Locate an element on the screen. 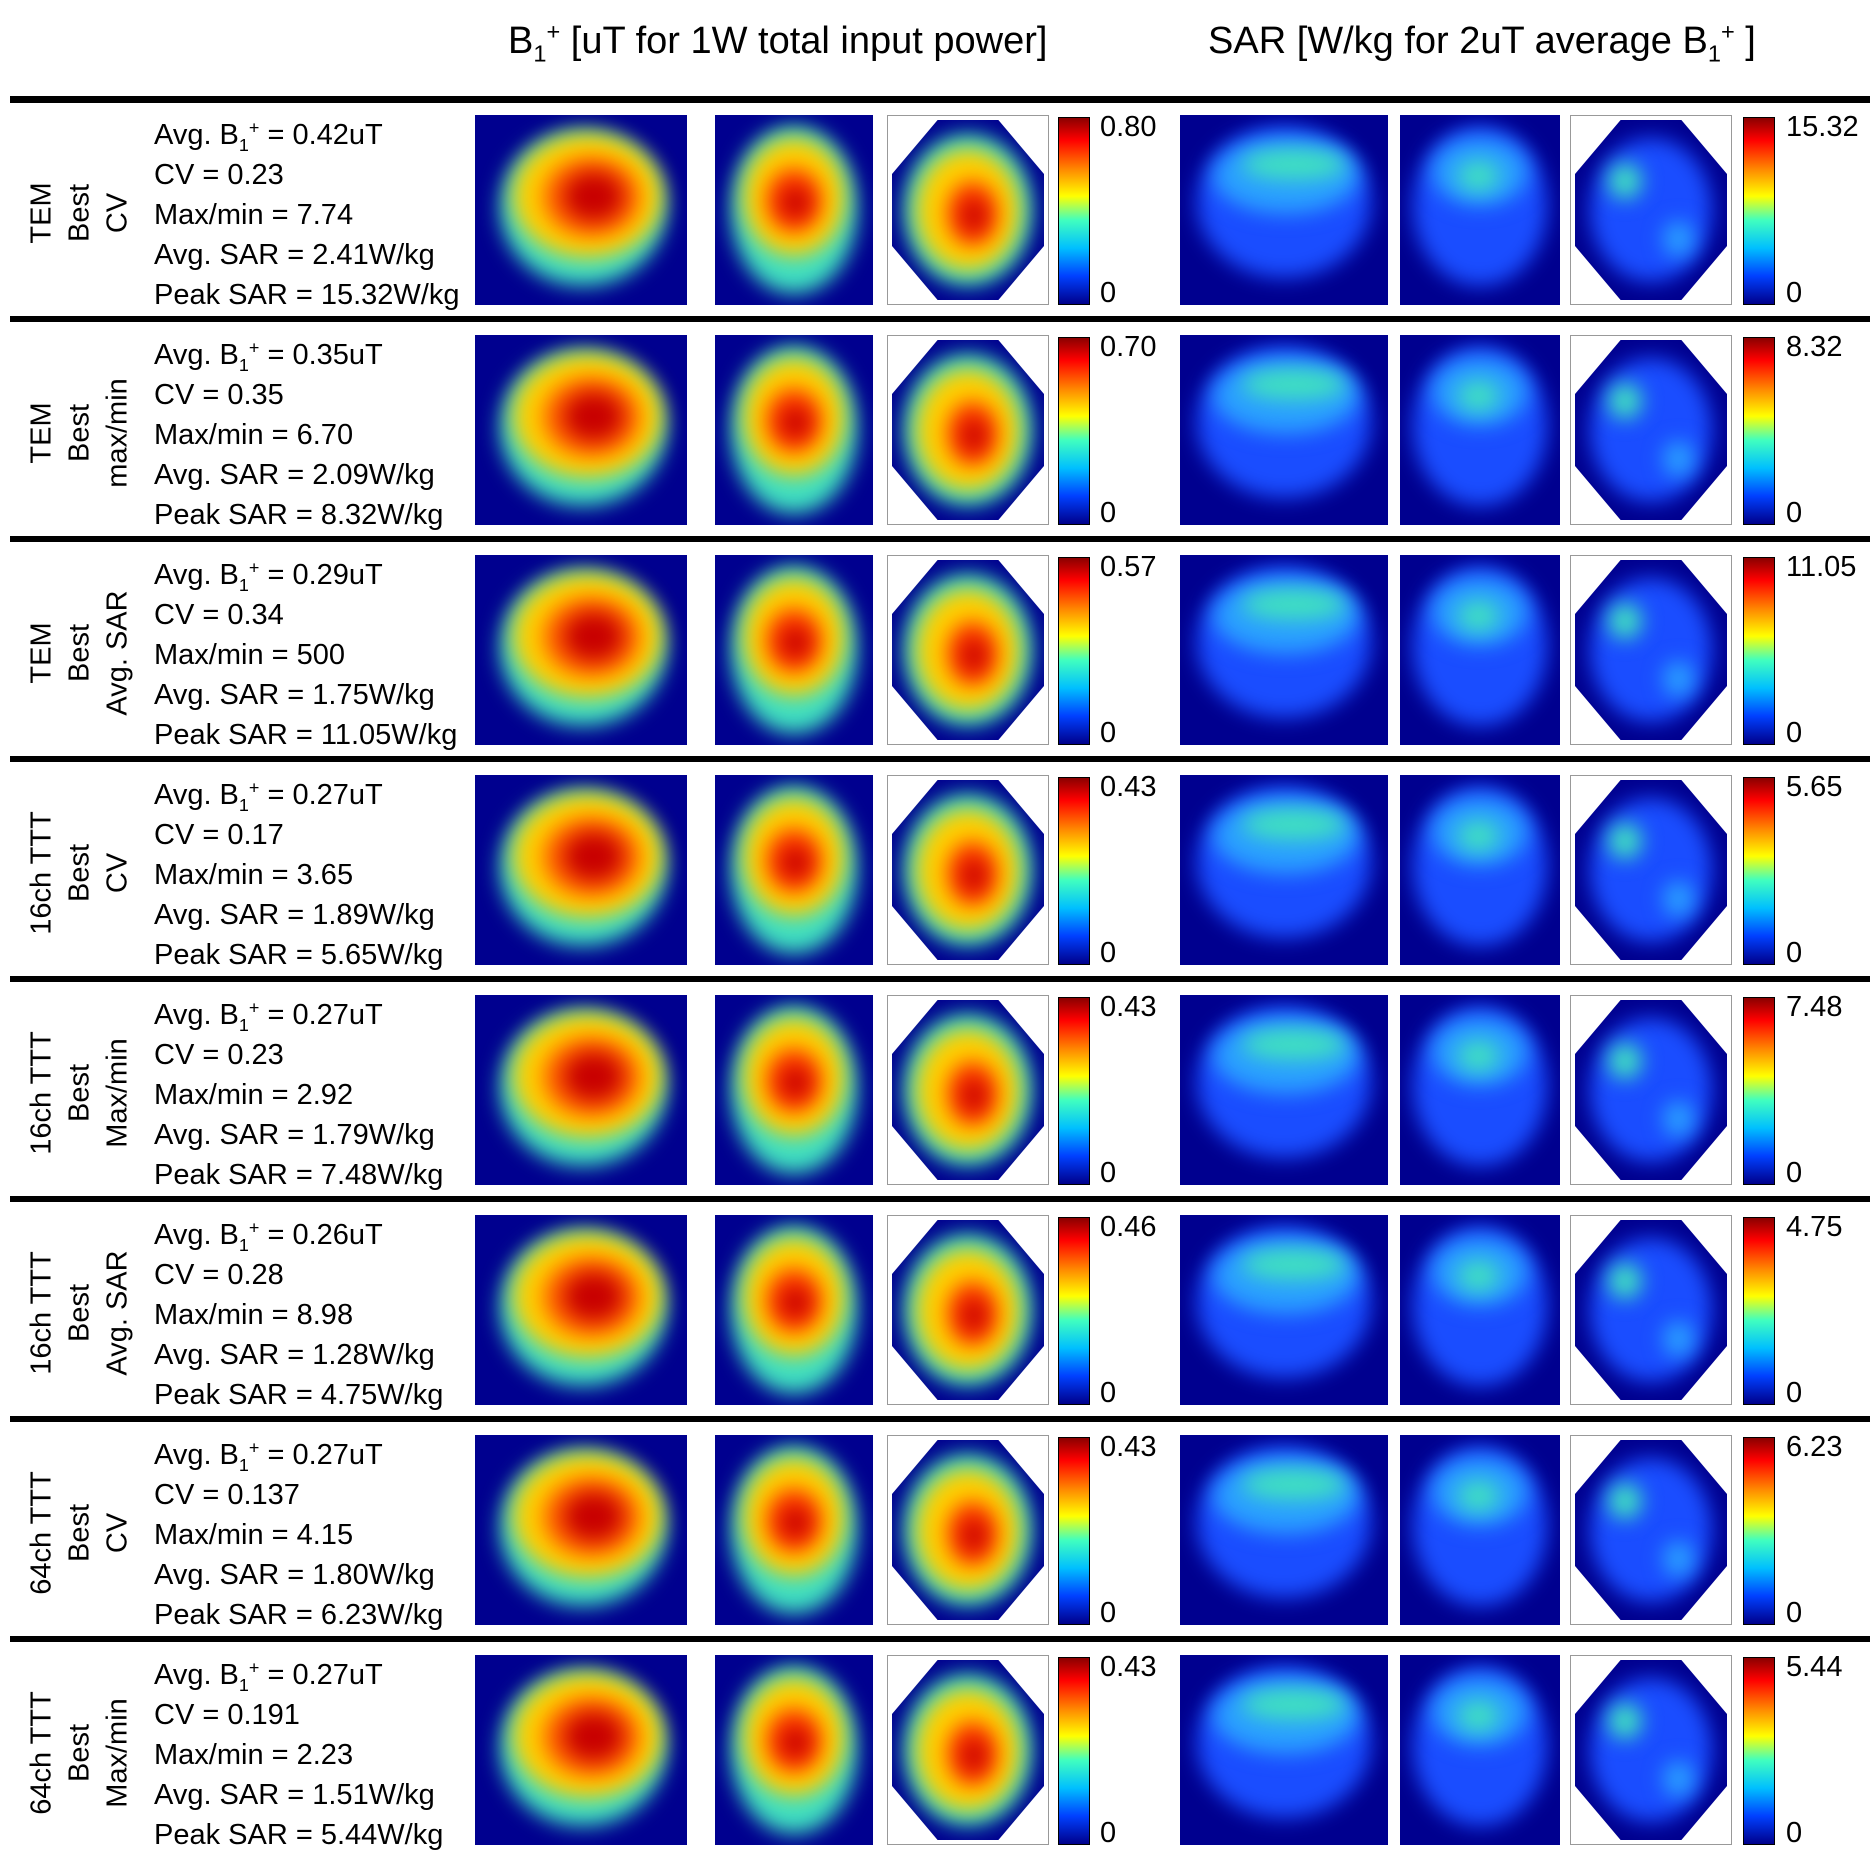 The height and width of the screenshot is (1875, 1875). header-b1: B1+ [uT for 1W total input power] is located at coordinates (778, 43).